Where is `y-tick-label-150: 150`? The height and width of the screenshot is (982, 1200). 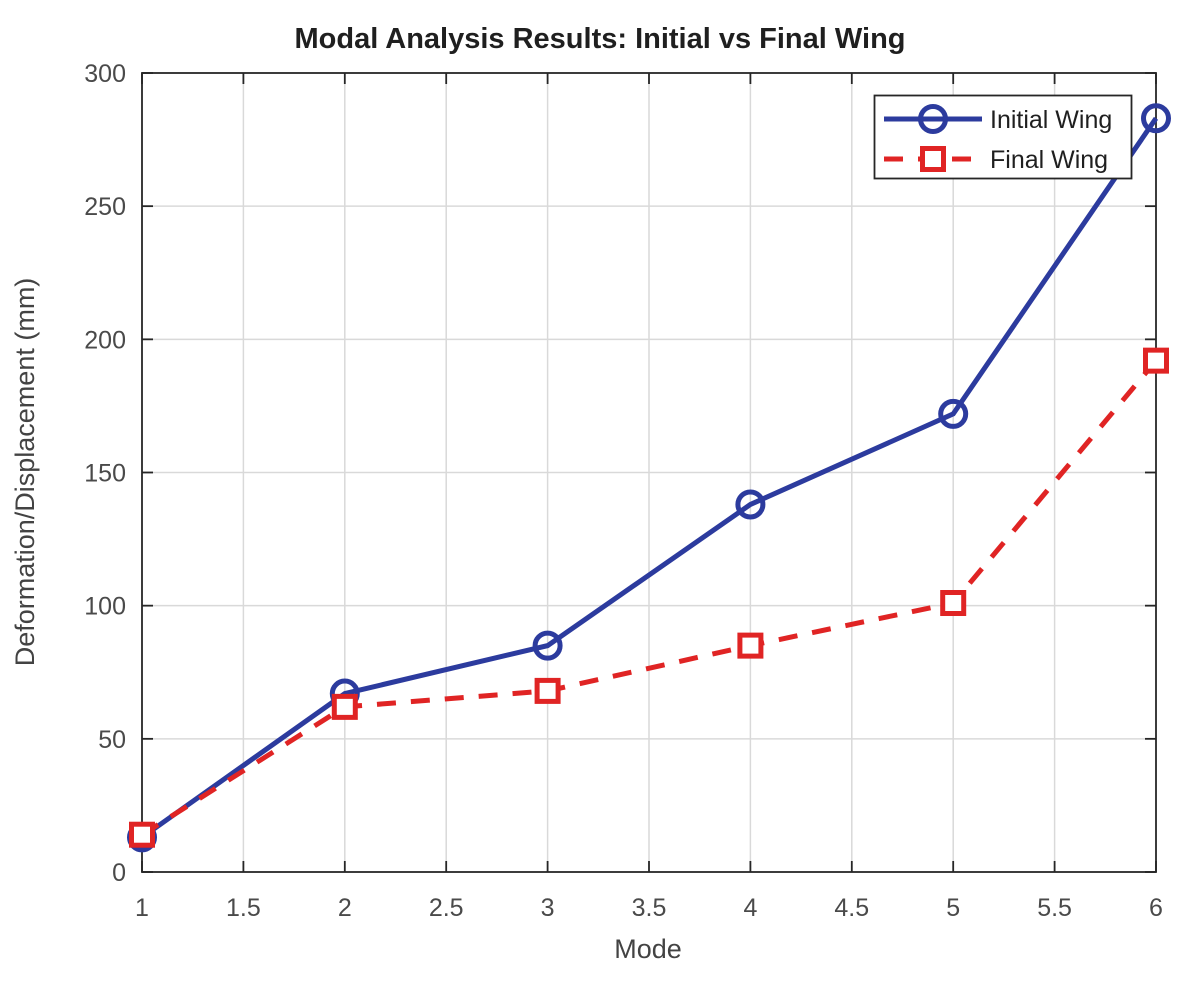
y-tick-label-150: 150 is located at coordinates (105, 474).